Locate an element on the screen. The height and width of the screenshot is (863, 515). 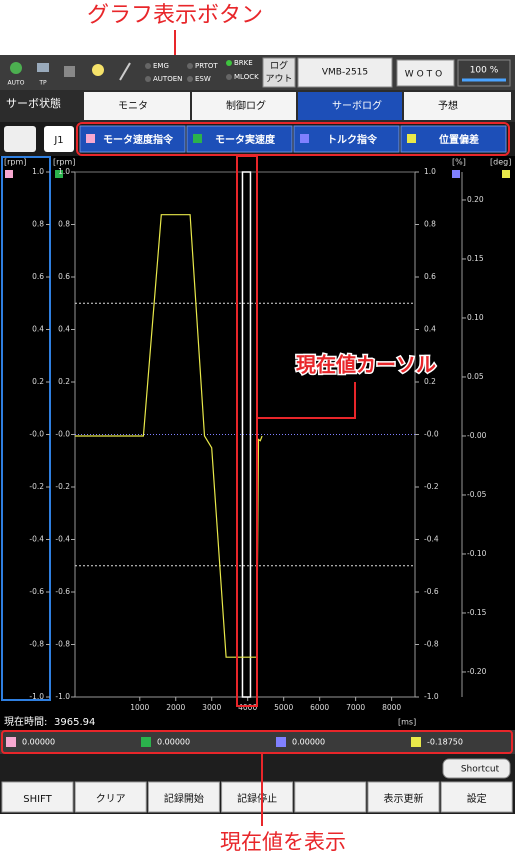
button-label: クリア is located at coordinates (111, 799).